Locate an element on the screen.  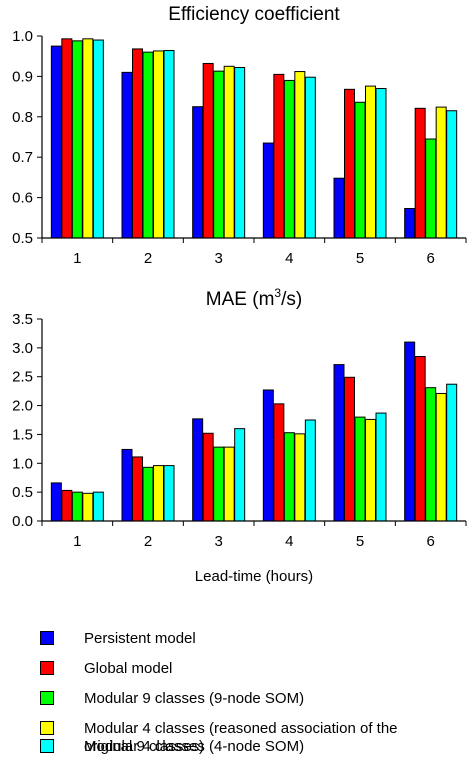
legend-item-modular-9: Modular 9 classes (9-node SOM) is located at coordinates (242, 699).